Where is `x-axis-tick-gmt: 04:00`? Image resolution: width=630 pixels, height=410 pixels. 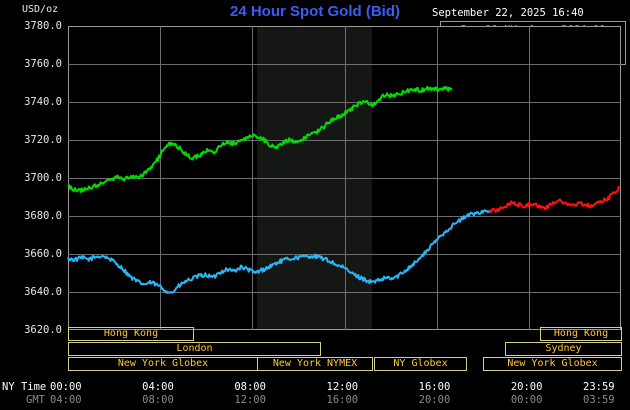 x-axis-tick-gmt: 04:00 is located at coordinates (66, 400).